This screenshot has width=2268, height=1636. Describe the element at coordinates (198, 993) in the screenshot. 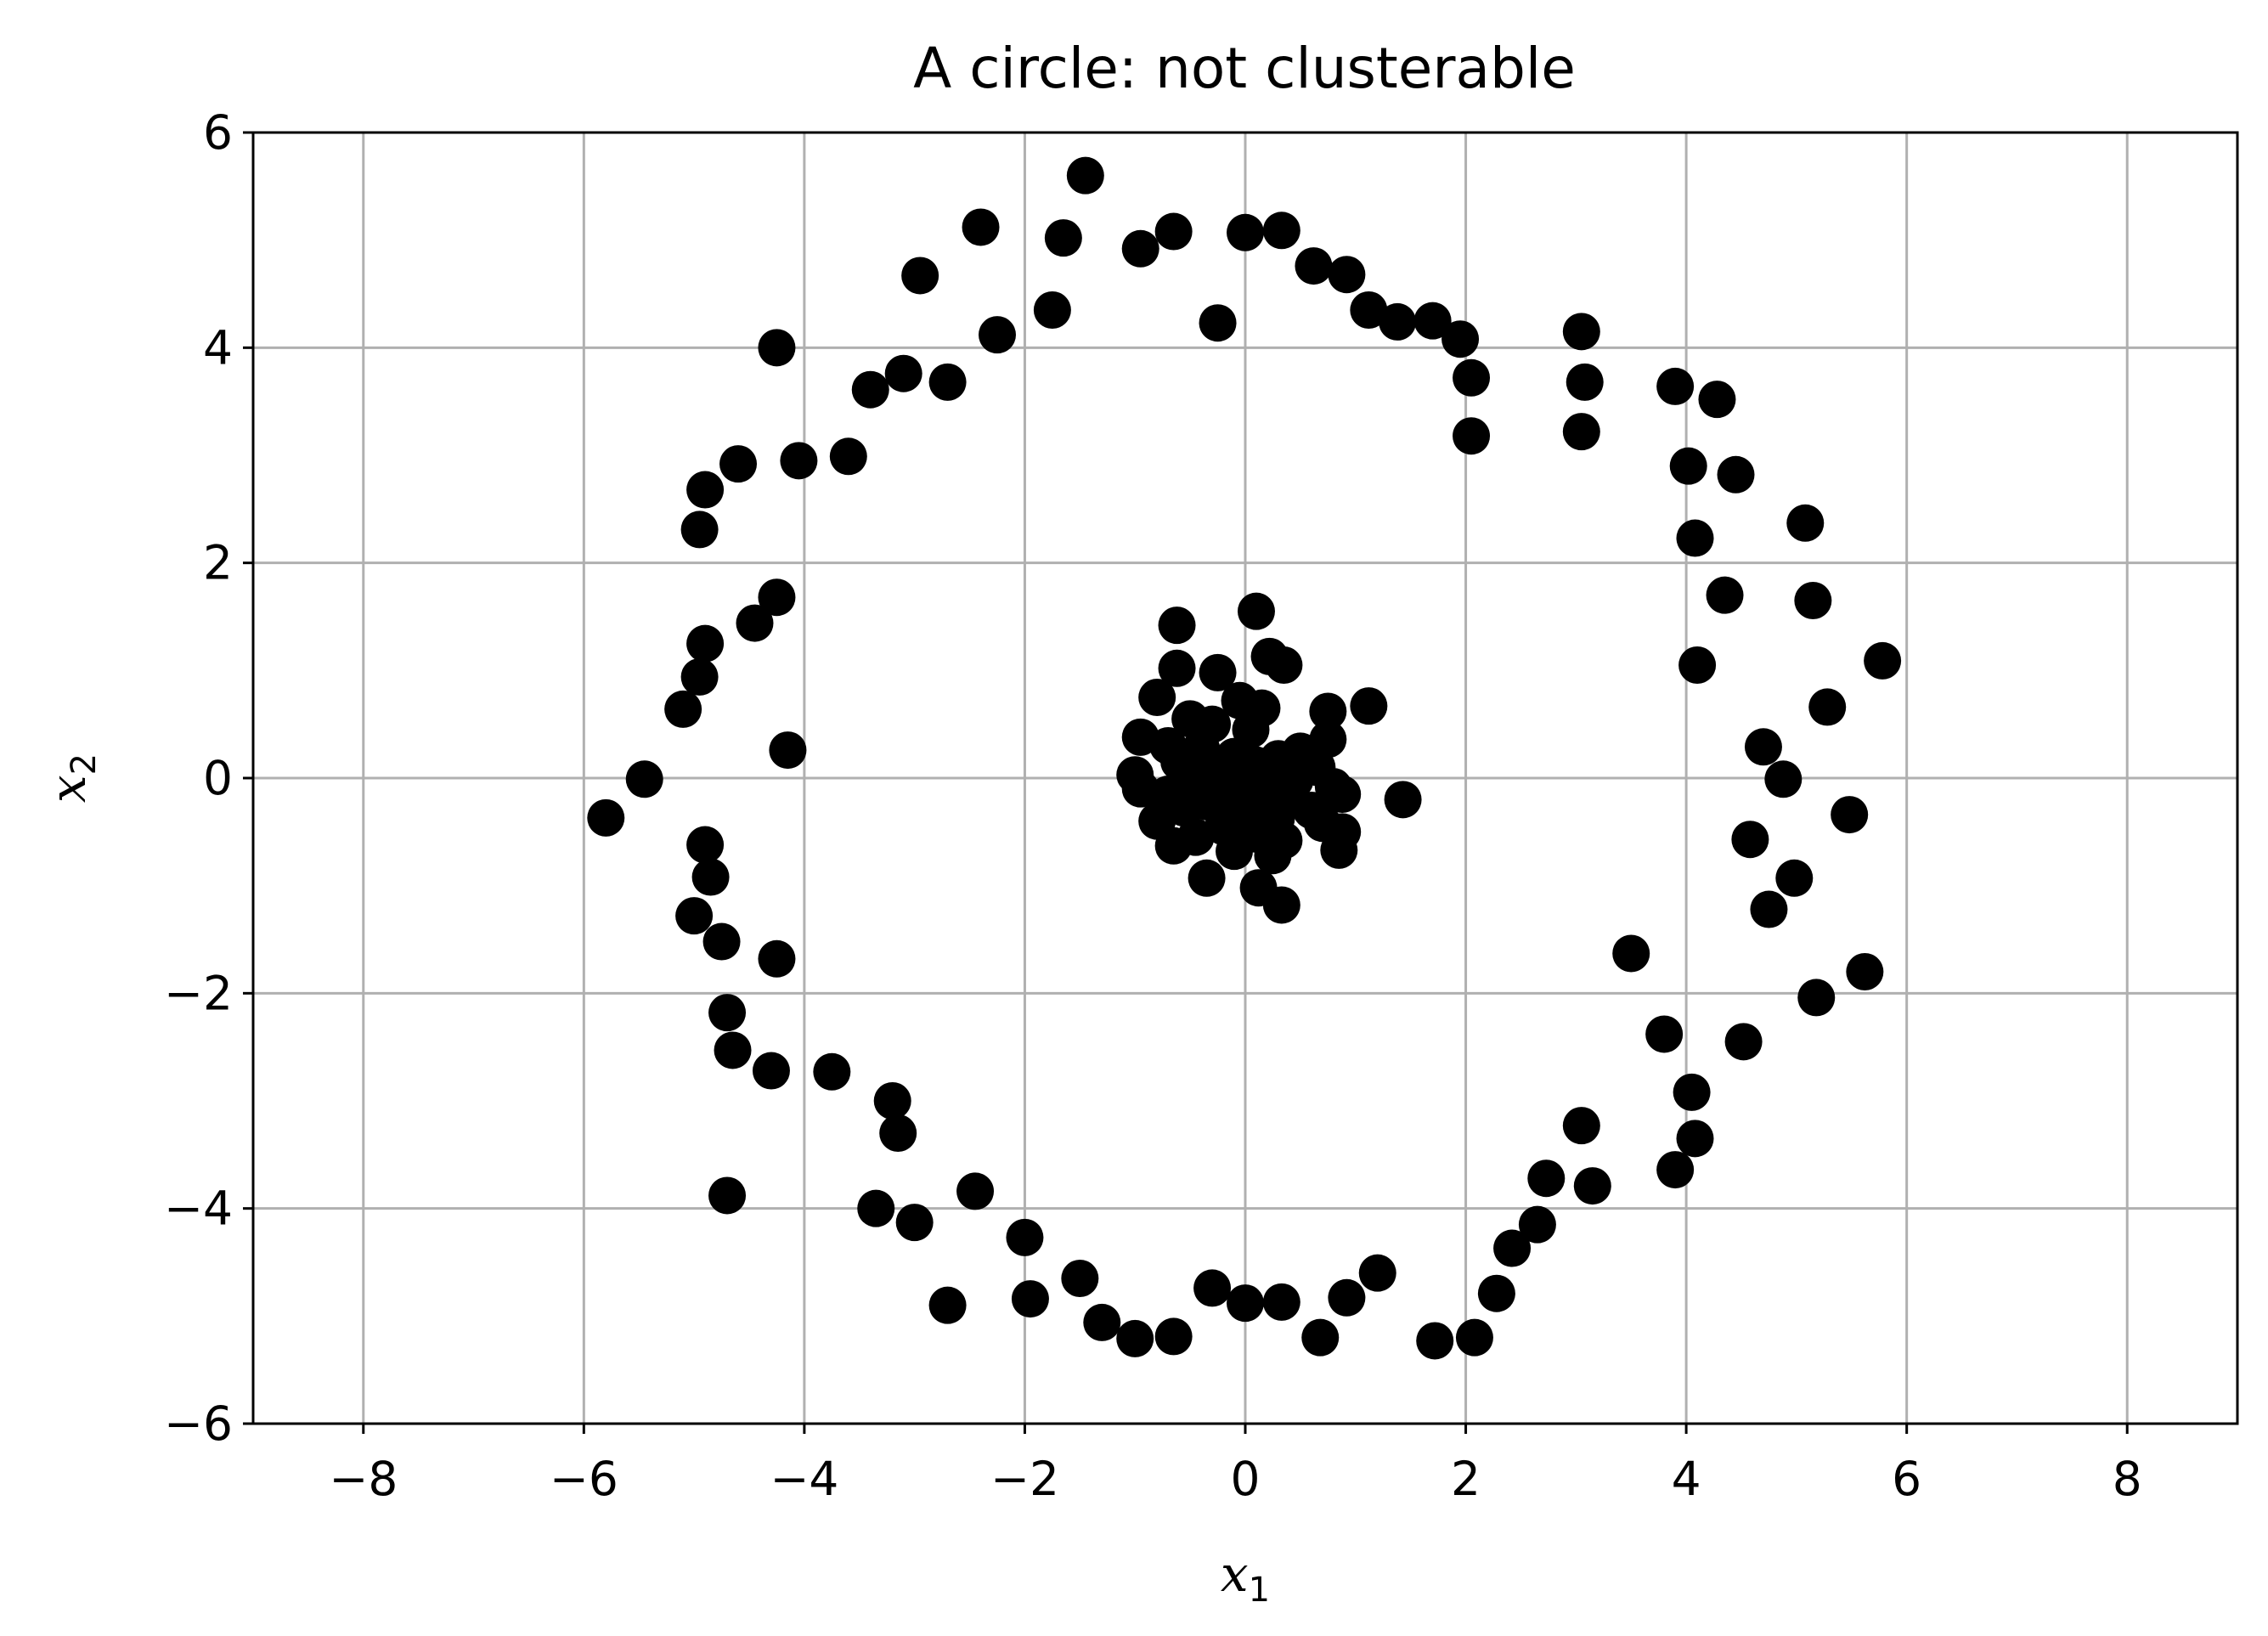

I see `y-tick-label: −2` at that location.